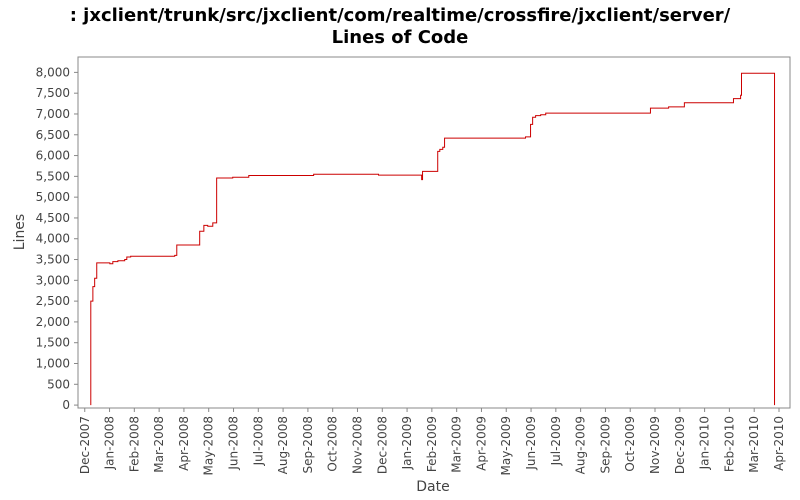  I want to click on y-tick-label: 4,500, so click(53, 218).